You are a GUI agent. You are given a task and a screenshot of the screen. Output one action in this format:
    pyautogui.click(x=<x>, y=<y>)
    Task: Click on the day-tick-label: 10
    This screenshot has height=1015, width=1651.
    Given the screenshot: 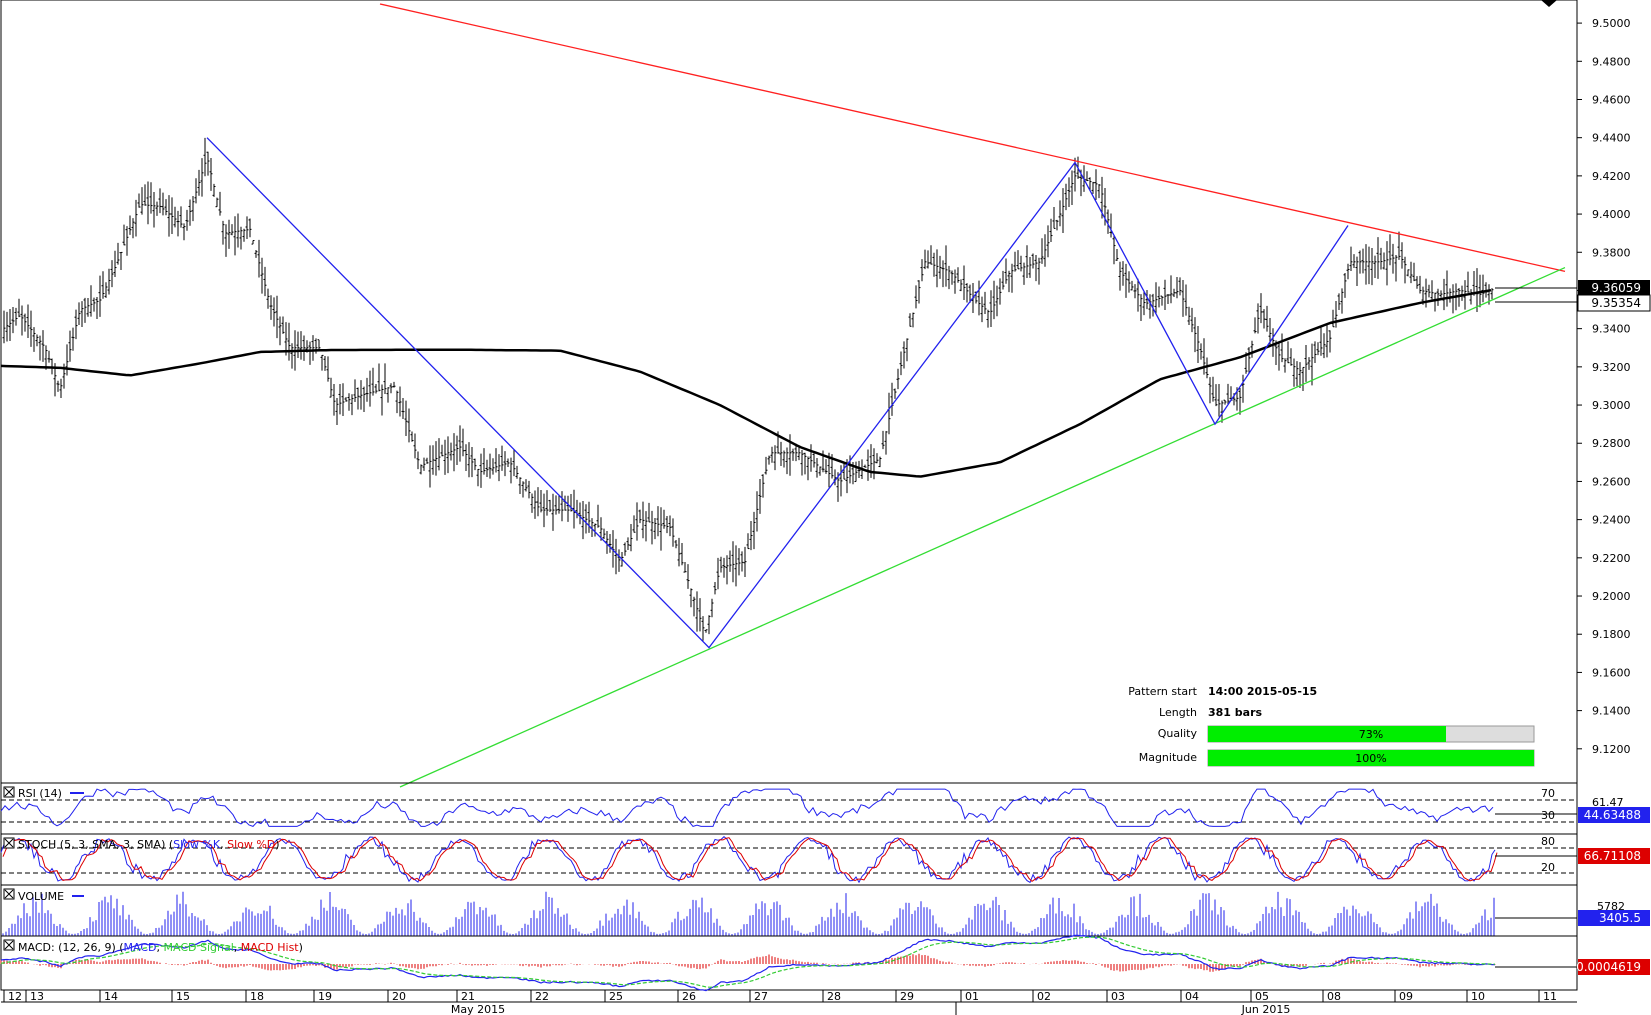 What is the action you would take?
    pyautogui.click(x=1478, y=996)
    